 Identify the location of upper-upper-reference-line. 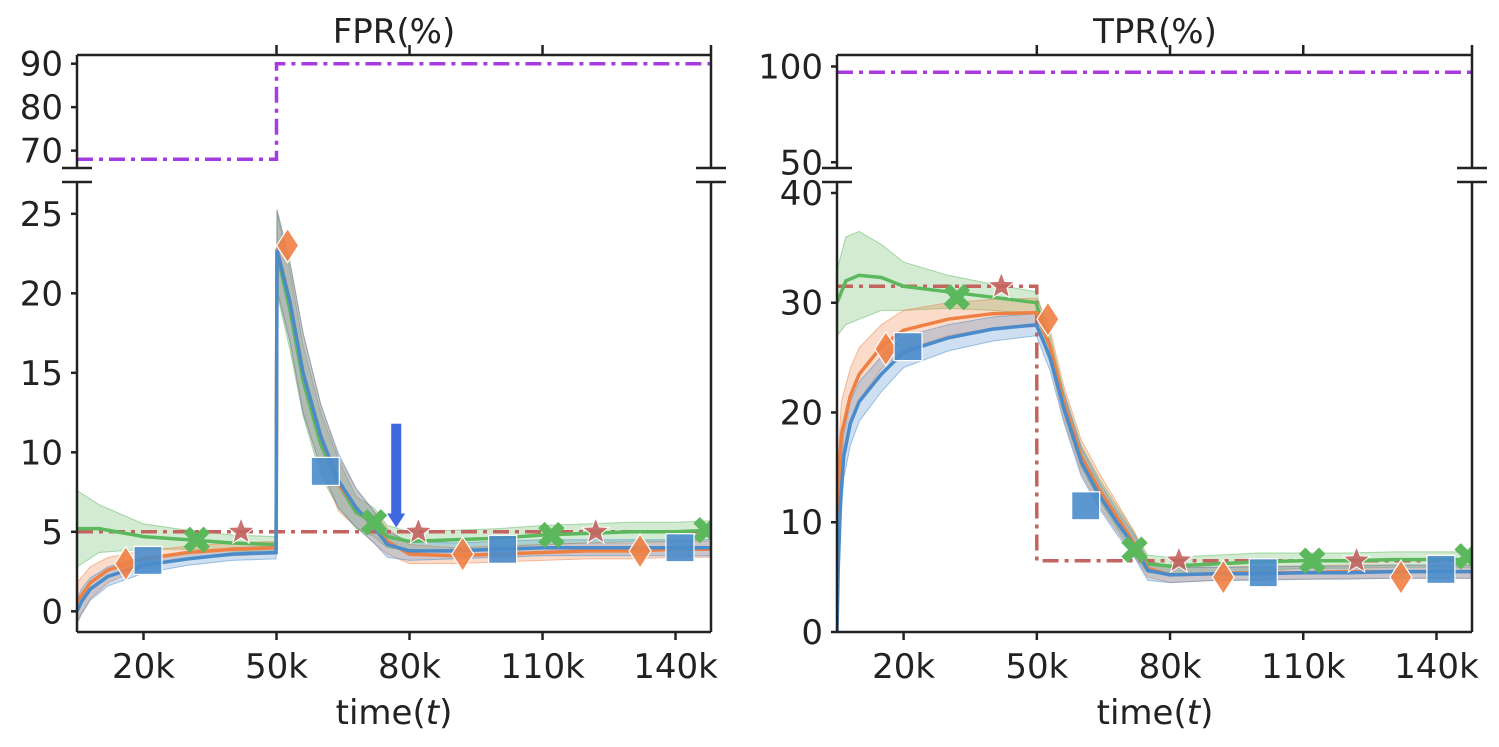
(394, 111).